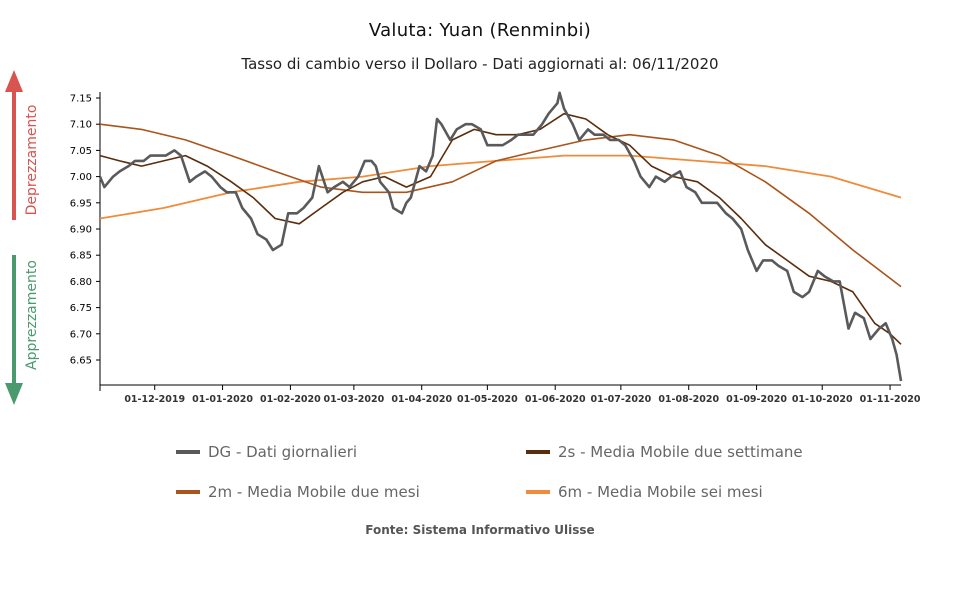 The height and width of the screenshot is (600, 960). What do you see at coordinates (22, 145) in the screenshot?
I see `depreciation-arrow: Deprezzamento` at bounding box center [22, 145].